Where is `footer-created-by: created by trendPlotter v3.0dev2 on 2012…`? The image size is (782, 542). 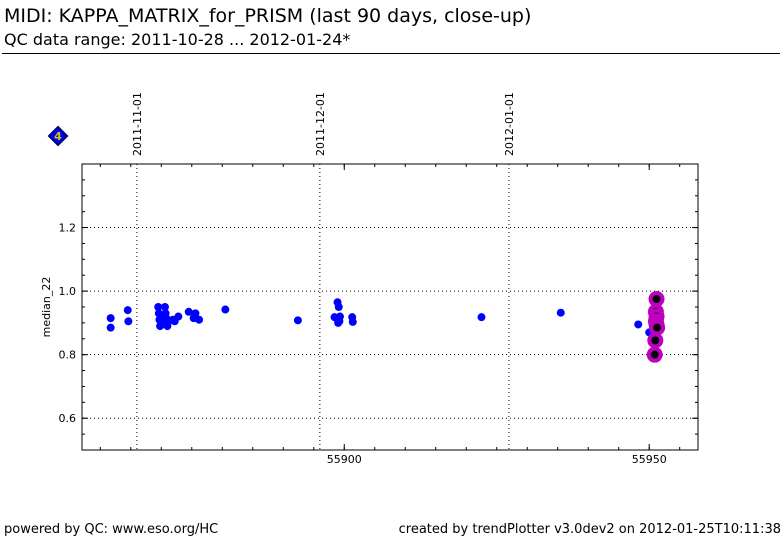 footer-created-by: created by trendPlotter v3.0dev2 on 2012… is located at coordinates (589, 529).